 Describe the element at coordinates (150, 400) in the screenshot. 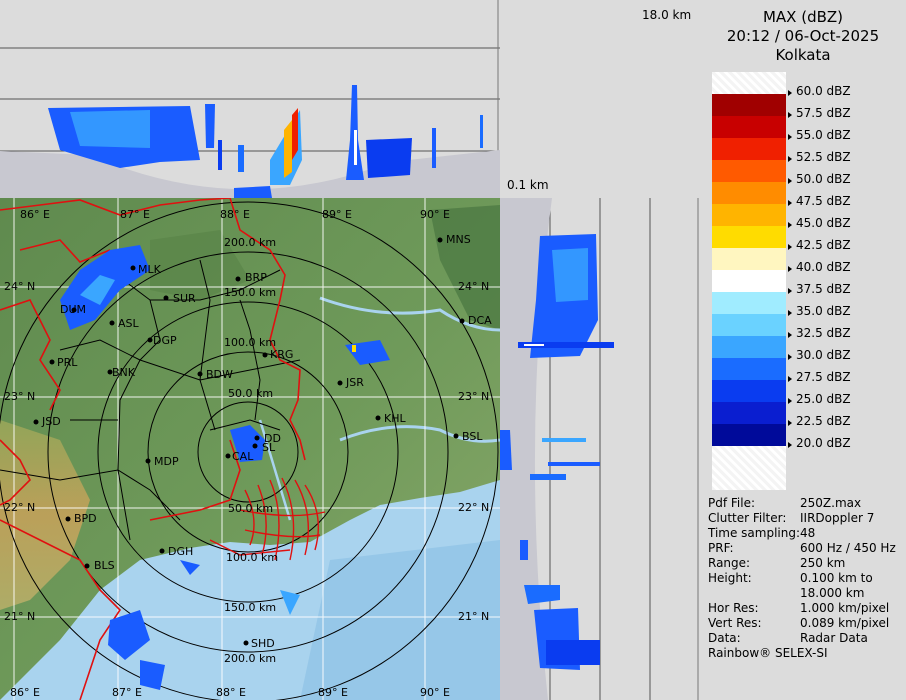

I see `district-borders` at that location.